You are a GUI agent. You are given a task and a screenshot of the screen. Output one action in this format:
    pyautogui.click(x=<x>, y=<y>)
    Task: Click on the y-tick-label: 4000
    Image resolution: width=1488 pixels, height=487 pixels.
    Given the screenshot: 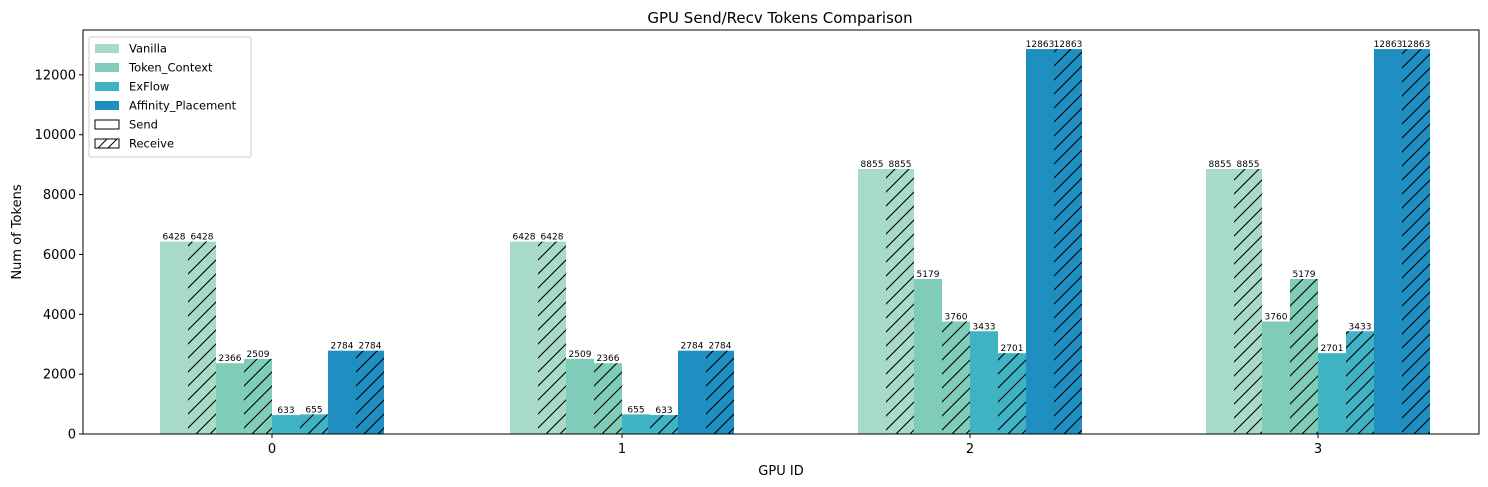 What is the action you would take?
    pyautogui.click(x=59, y=315)
    